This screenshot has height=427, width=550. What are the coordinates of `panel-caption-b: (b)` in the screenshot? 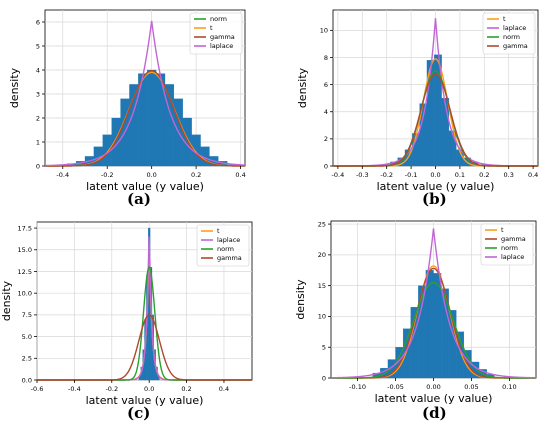 It's located at (434, 199).